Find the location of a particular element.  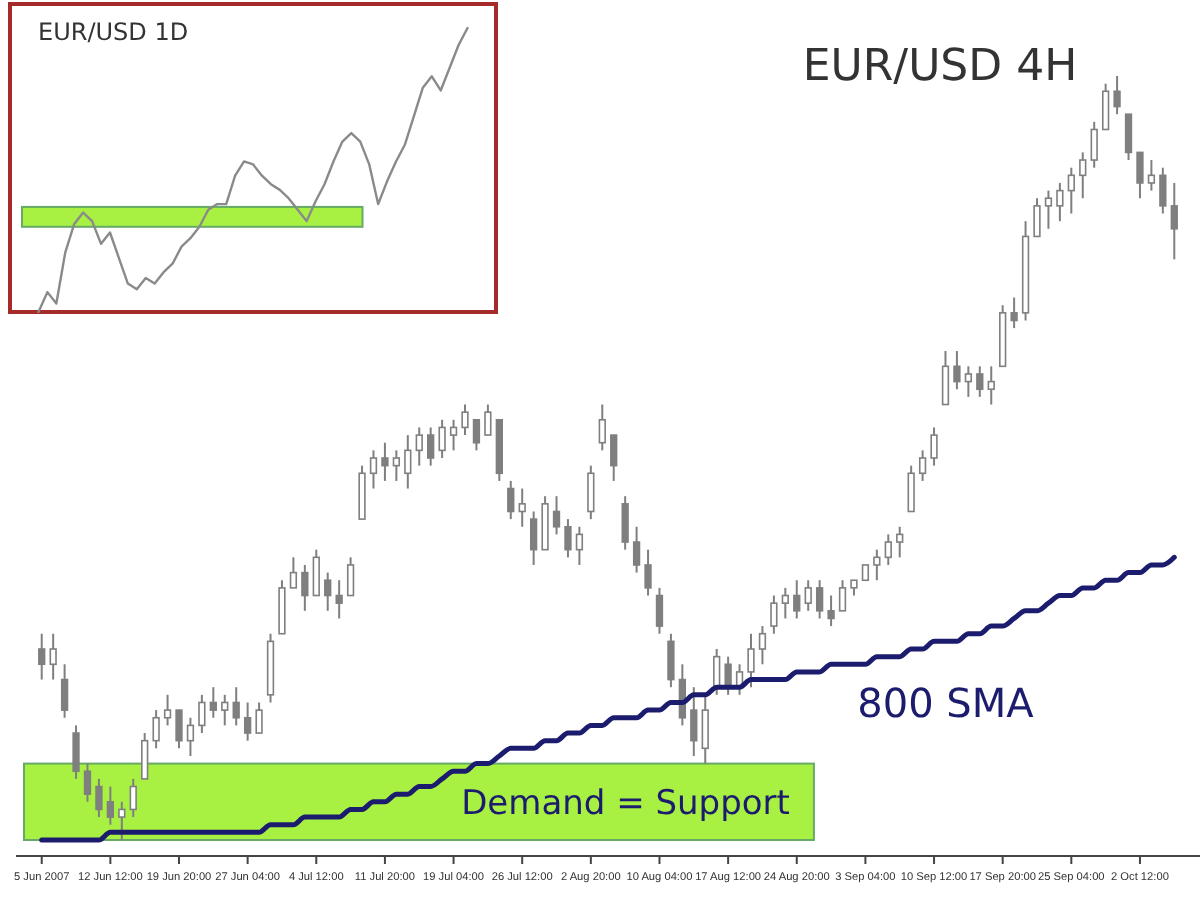

chart-title: EUR/USD 1D is located at coordinates (113, 32).